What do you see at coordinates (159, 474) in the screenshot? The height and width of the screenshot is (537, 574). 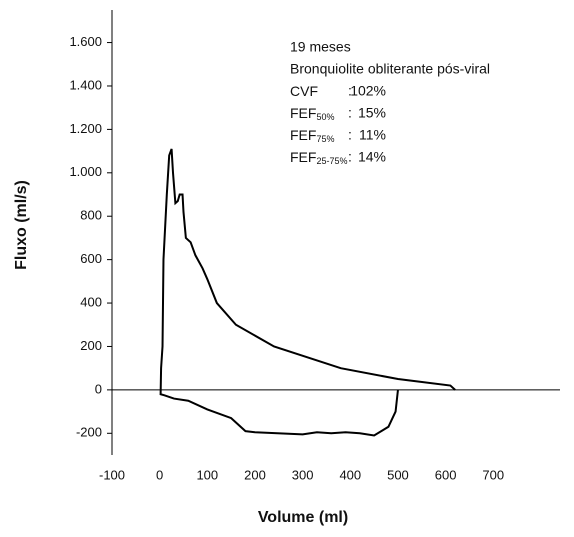 I see `x-tick-label: 0` at bounding box center [159, 474].